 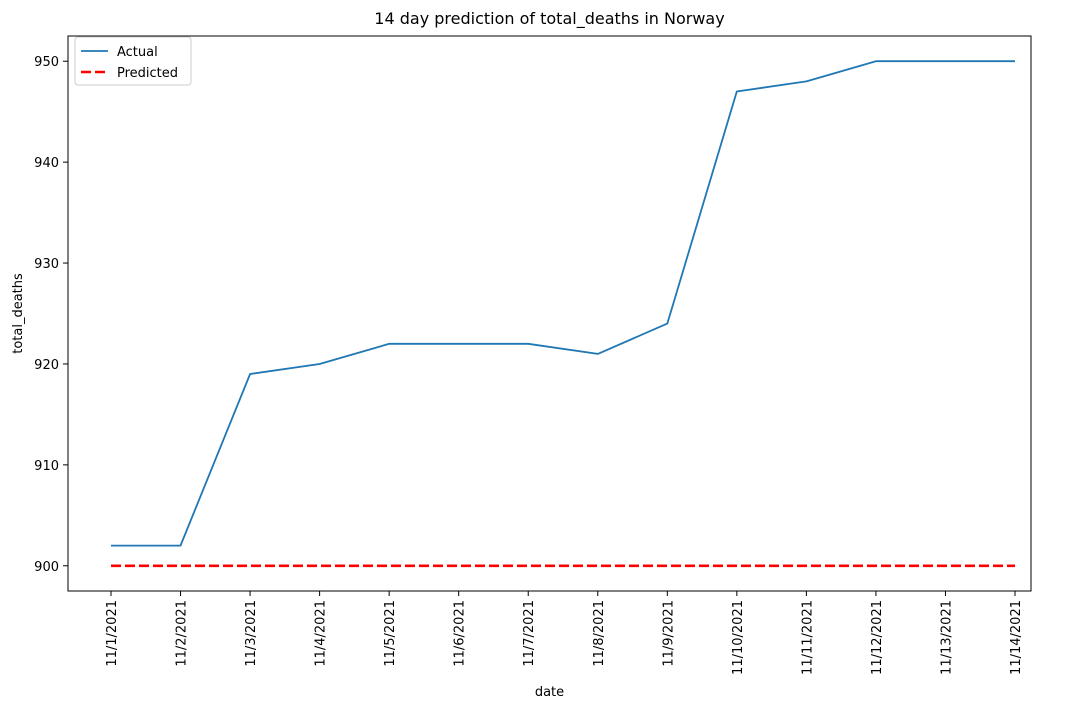 What do you see at coordinates (51, 315) in the screenshot?
I see `y-axis: 900 910 920 930 940 950` at bounding box center [51, 315].